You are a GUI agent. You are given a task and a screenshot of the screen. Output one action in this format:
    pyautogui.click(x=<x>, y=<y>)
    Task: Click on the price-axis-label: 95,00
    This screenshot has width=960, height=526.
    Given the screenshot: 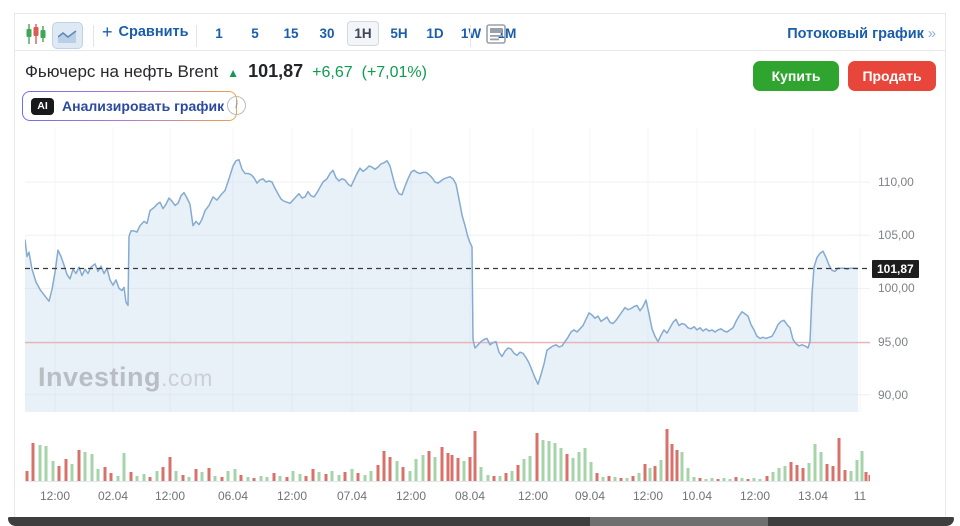 What is the action you would take?
    pyautogui.click(x=893, y=341)
    